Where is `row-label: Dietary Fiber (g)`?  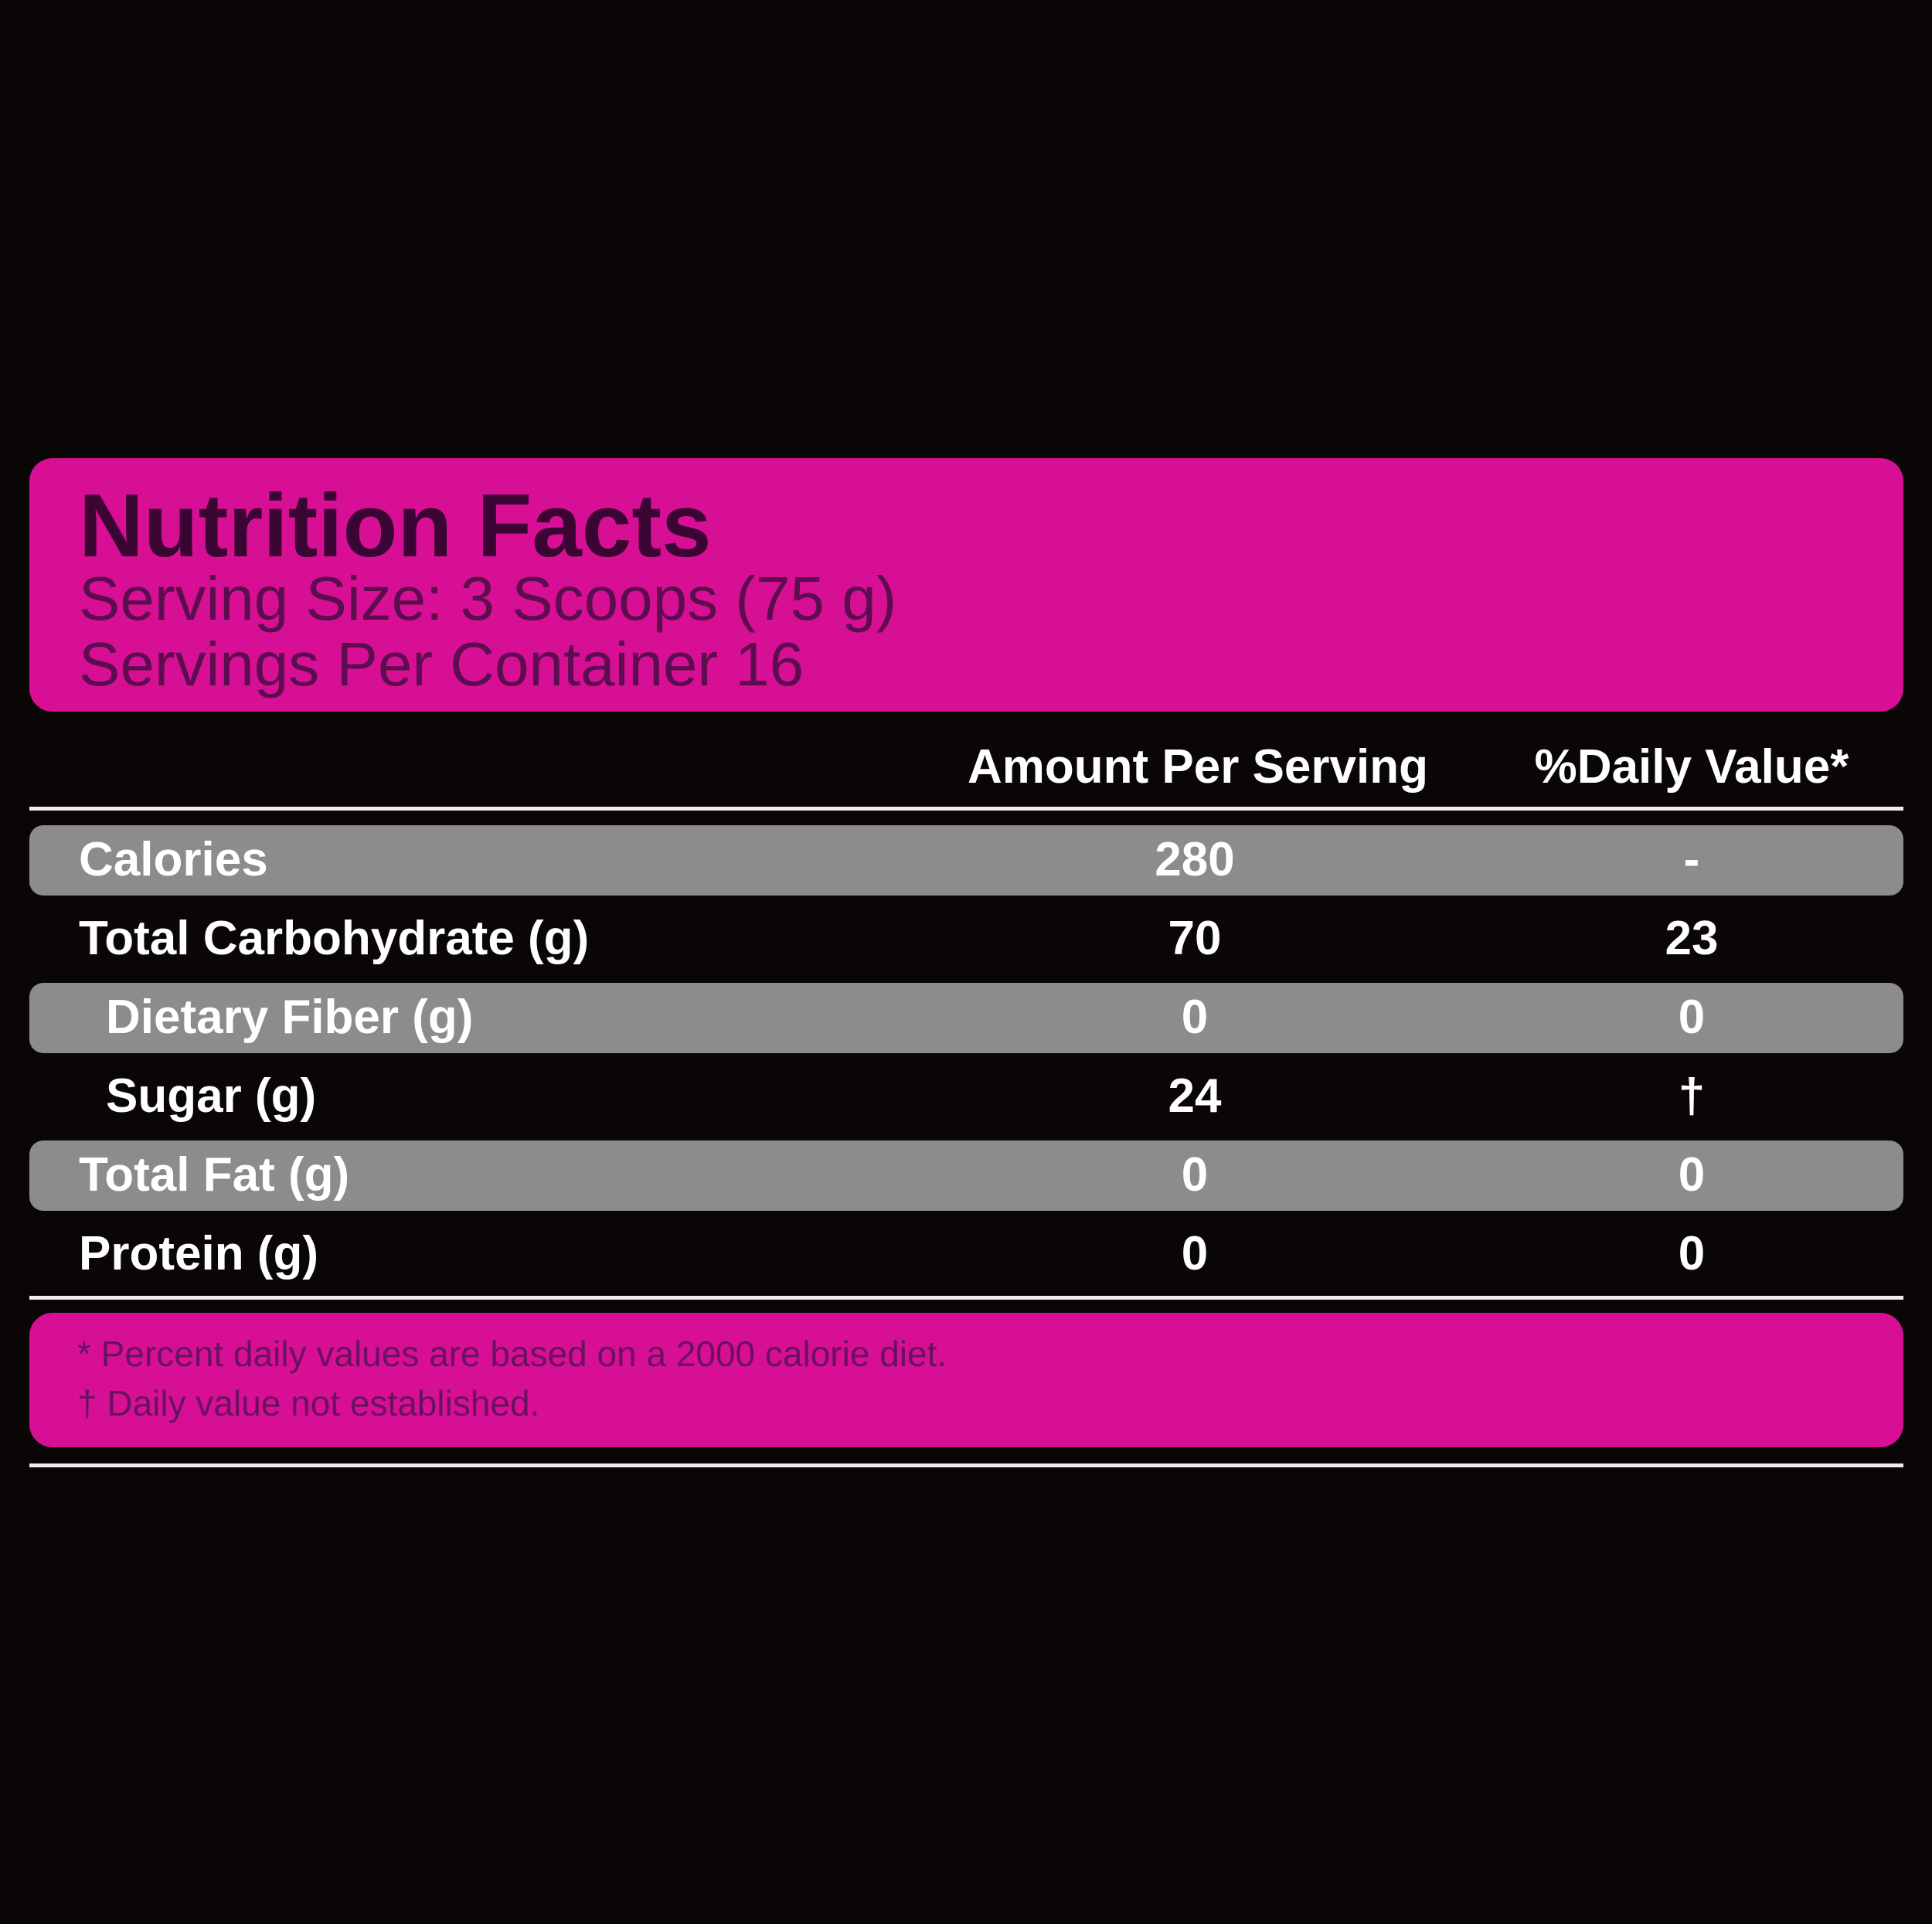
row-label: Dietary Fiber (g) is located at coordinates (290, 1017).